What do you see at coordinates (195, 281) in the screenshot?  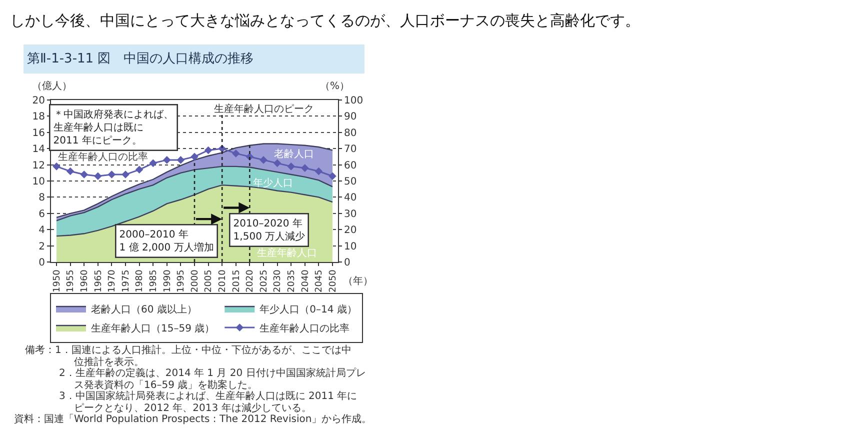 I see `x-tick-label: 2000` at bounding box center [195, 281].